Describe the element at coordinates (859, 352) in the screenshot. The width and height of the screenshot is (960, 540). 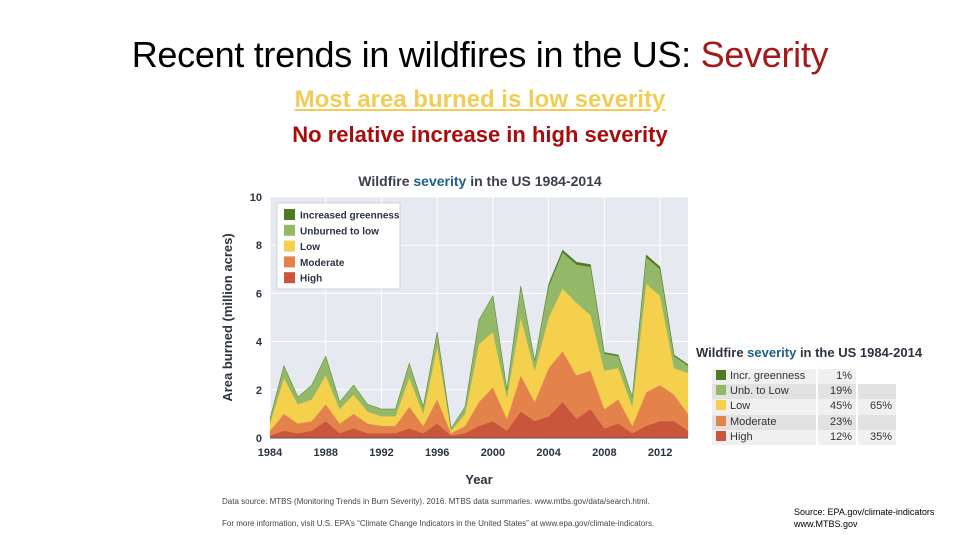
I see `summary-title-rest: in the US 1984-2014` at that location.